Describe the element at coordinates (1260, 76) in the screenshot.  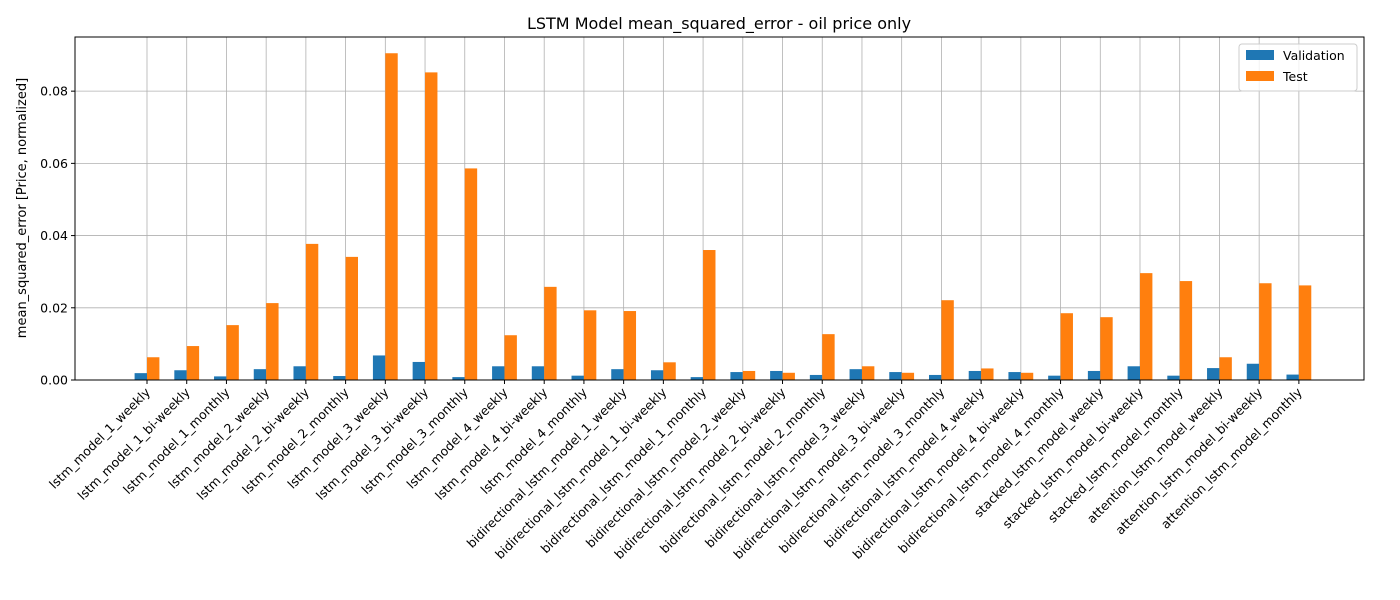
I see `legend-swatch-test` at that location.